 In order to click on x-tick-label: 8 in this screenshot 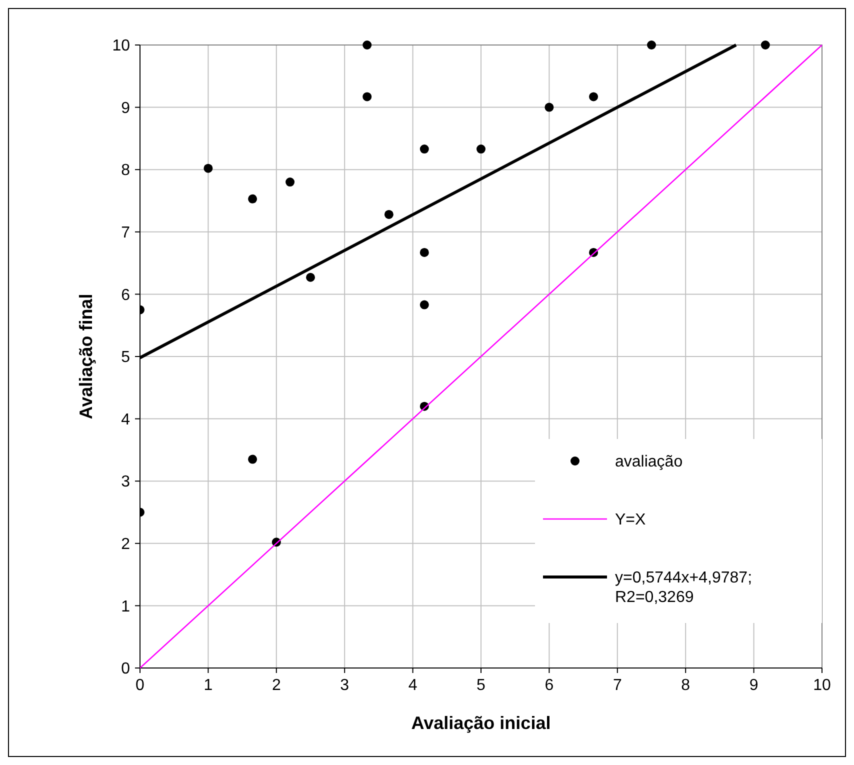, I will do `click(685, 685)`.